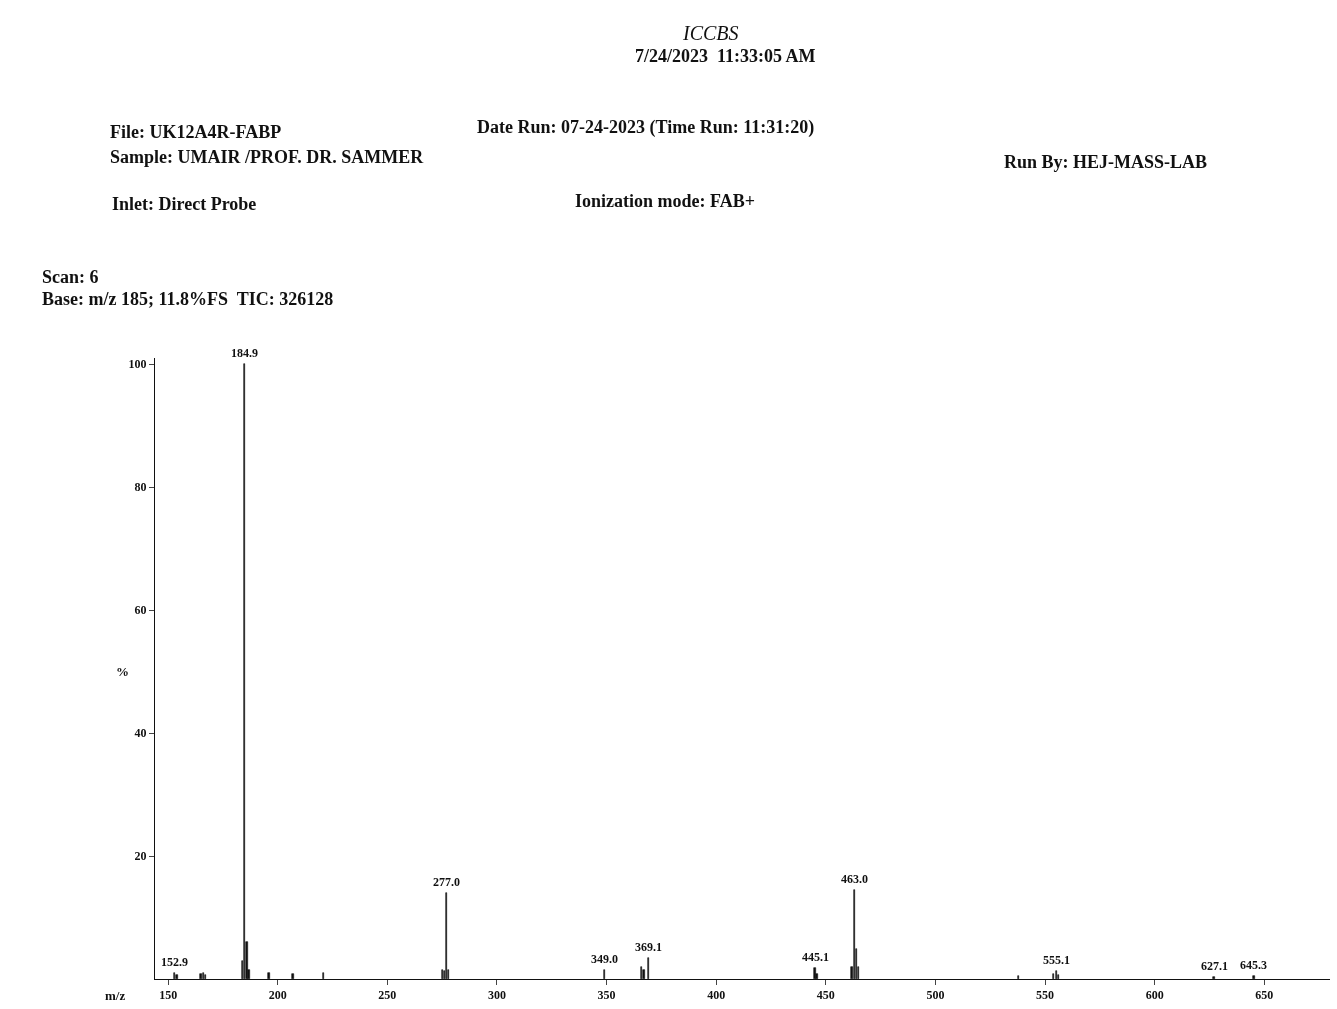 This screenshot has height=1009, width=1337. Describe the element at coordinates (1045, 995) in the screenshot. I see `x-tick-label: 550` at that location.